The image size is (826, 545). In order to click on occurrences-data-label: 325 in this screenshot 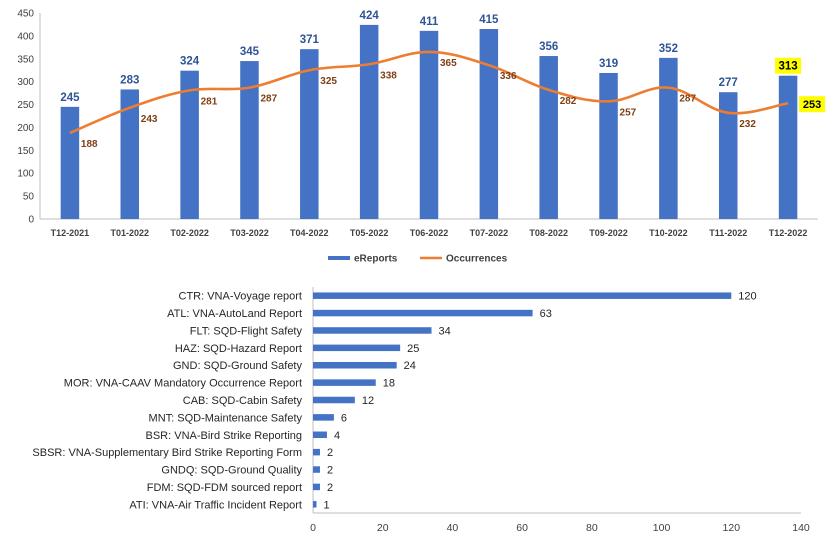, I will do `click(328, 81)`.